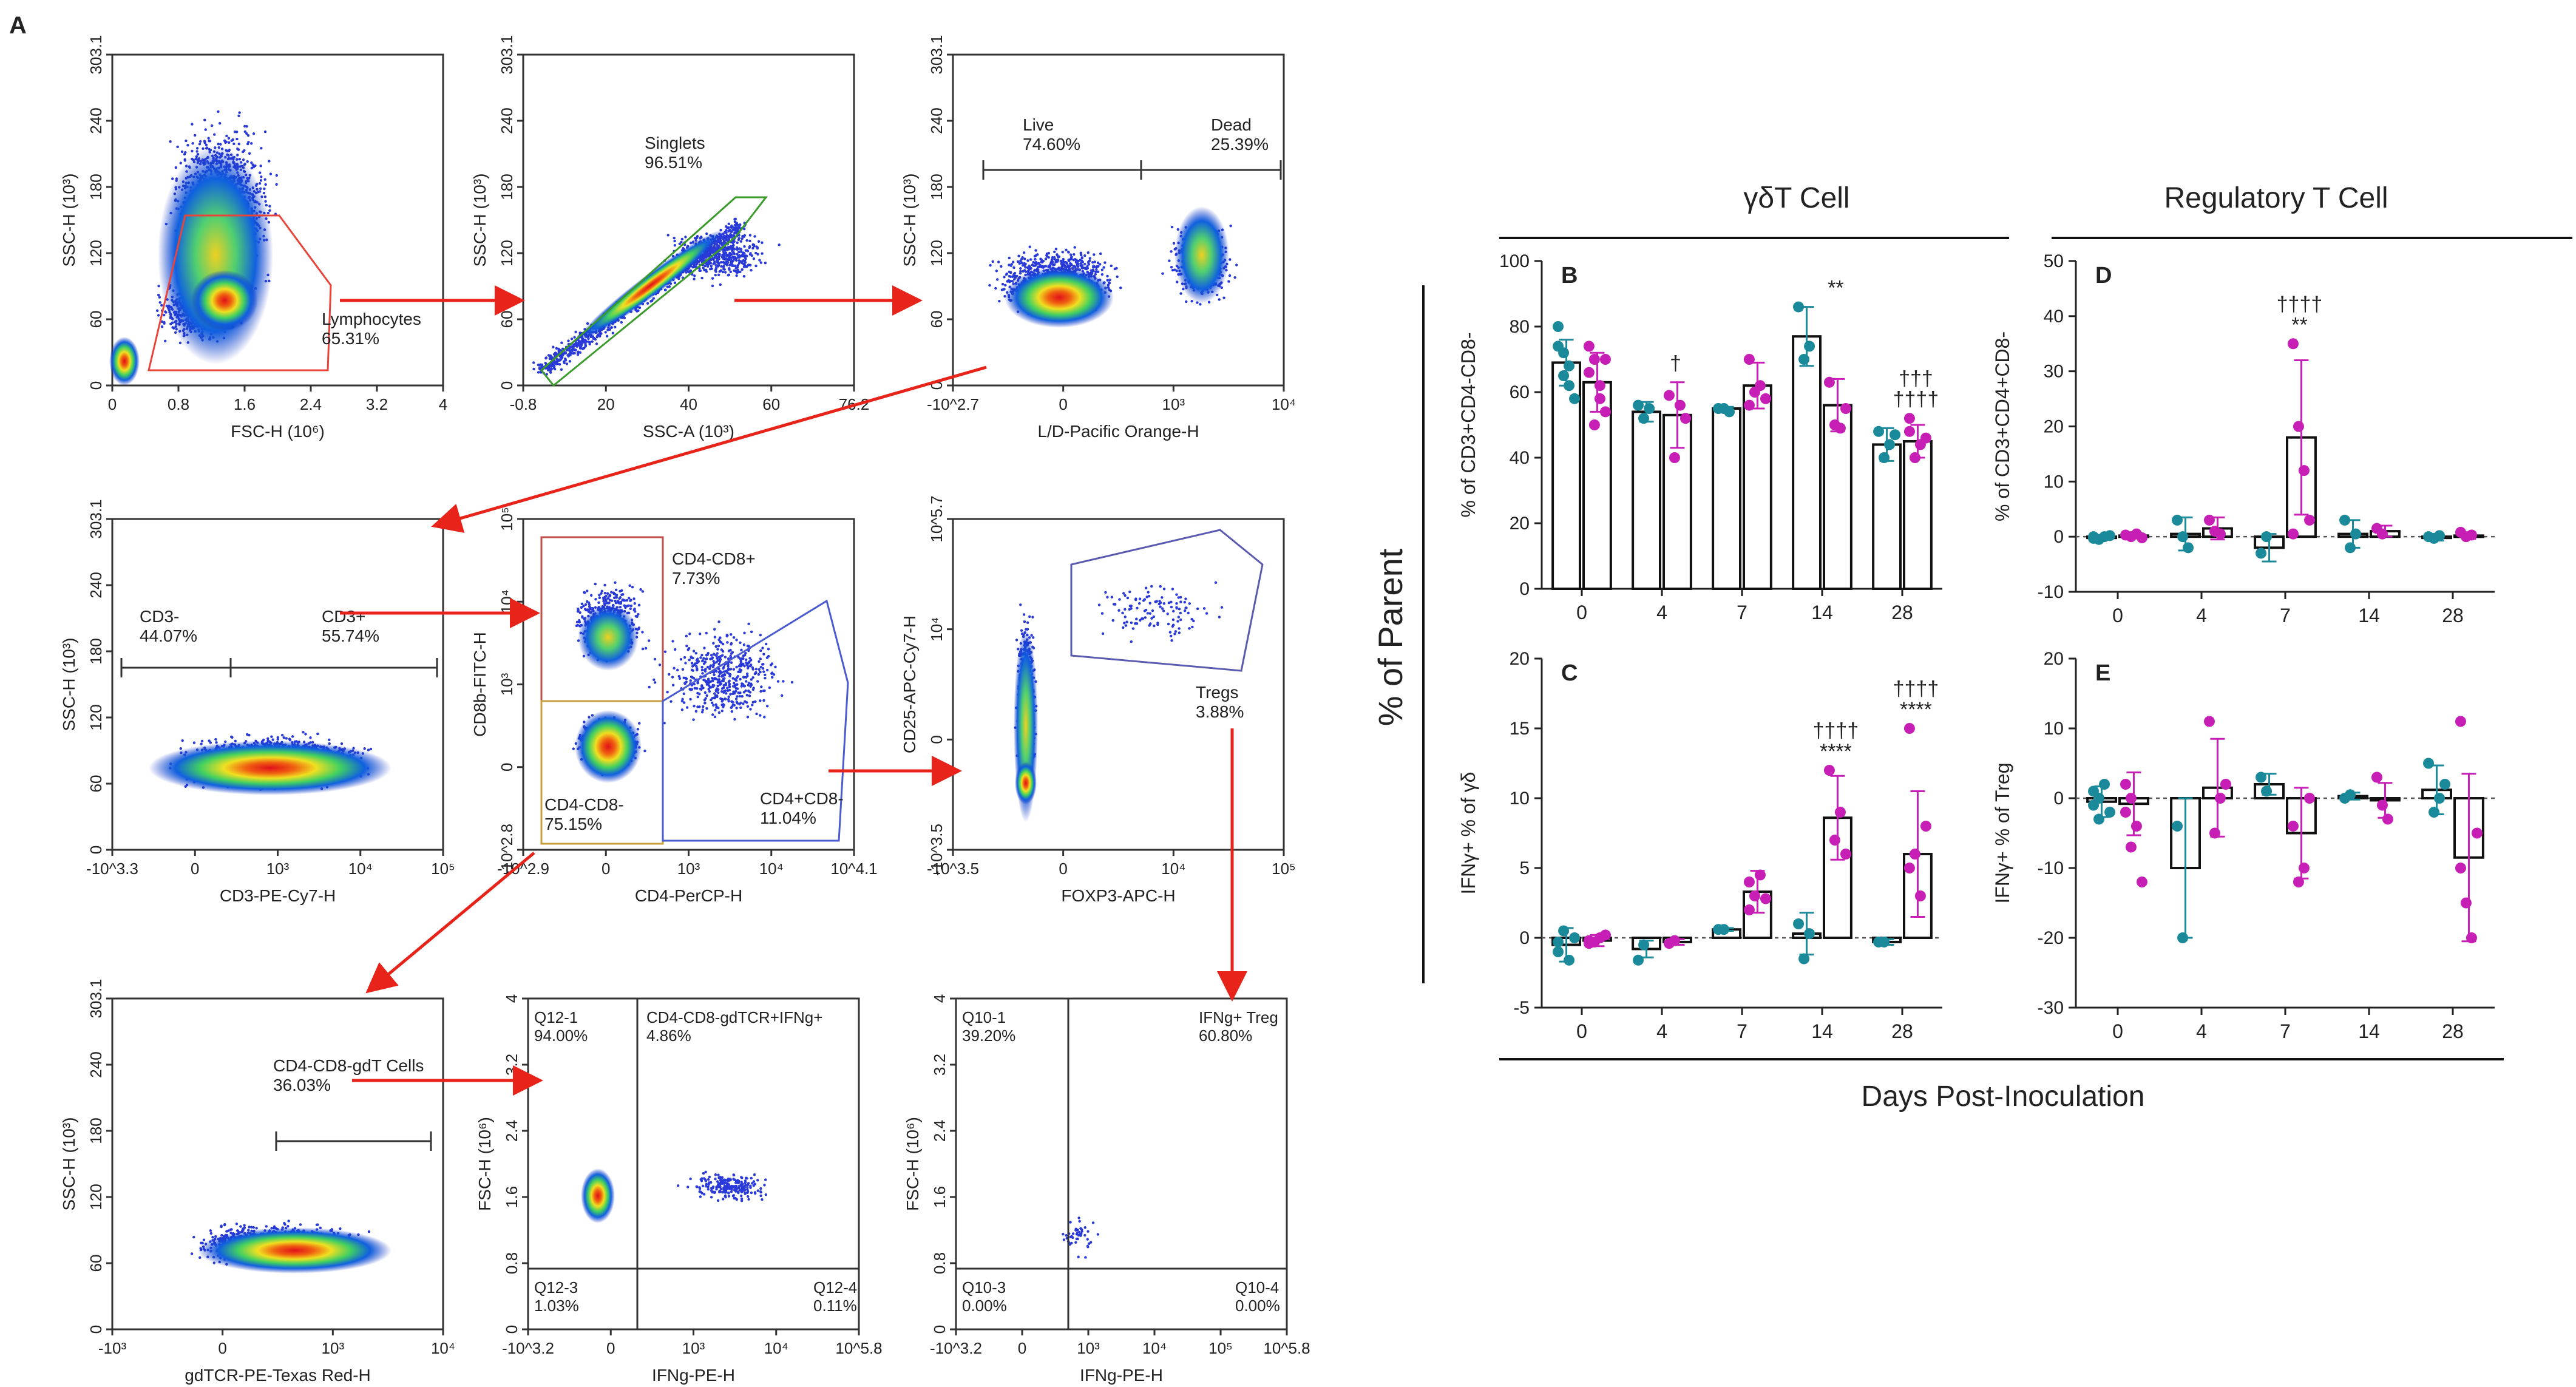 The height and width of the screenshot is (1387, 2576). I want to click on gate-name: Lymphocytes, so click(372, 319).